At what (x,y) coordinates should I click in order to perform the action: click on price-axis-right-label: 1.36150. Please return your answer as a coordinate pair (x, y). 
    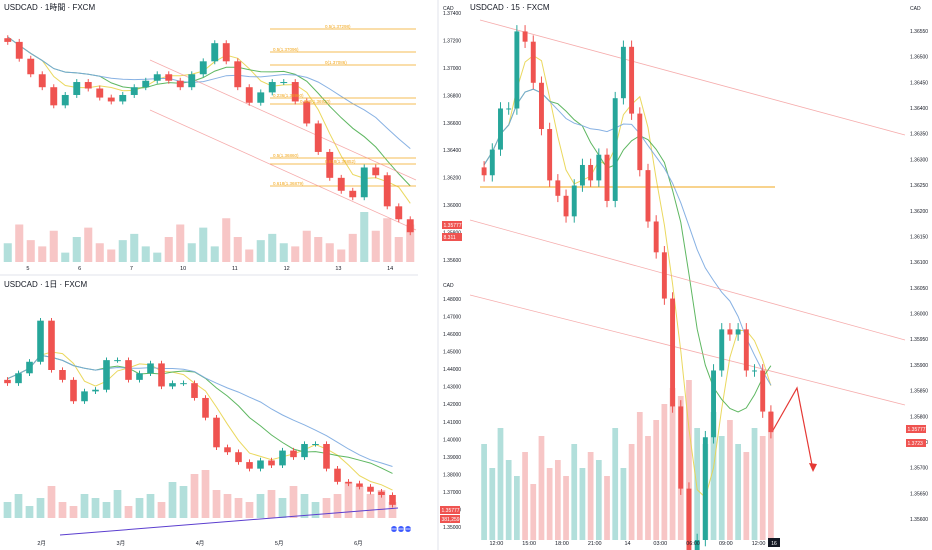
    Looking at the image, I should click on (919, 237).